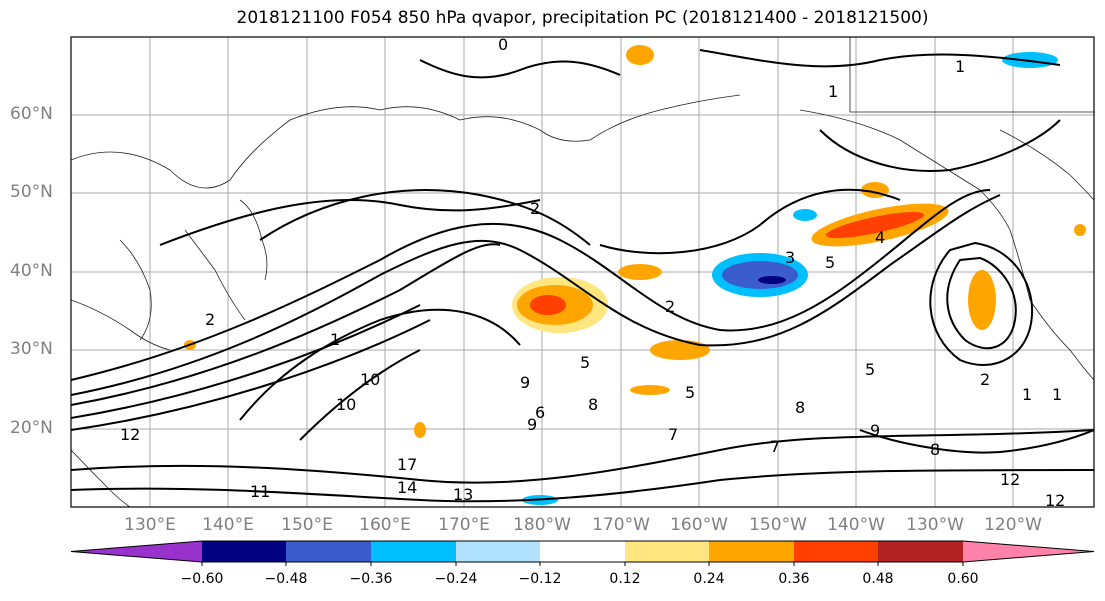 The image size is (1105, 601). Describe the element at coordinates (307, 525) in the screenshot. I see `lon-label: 150°E` at that location.